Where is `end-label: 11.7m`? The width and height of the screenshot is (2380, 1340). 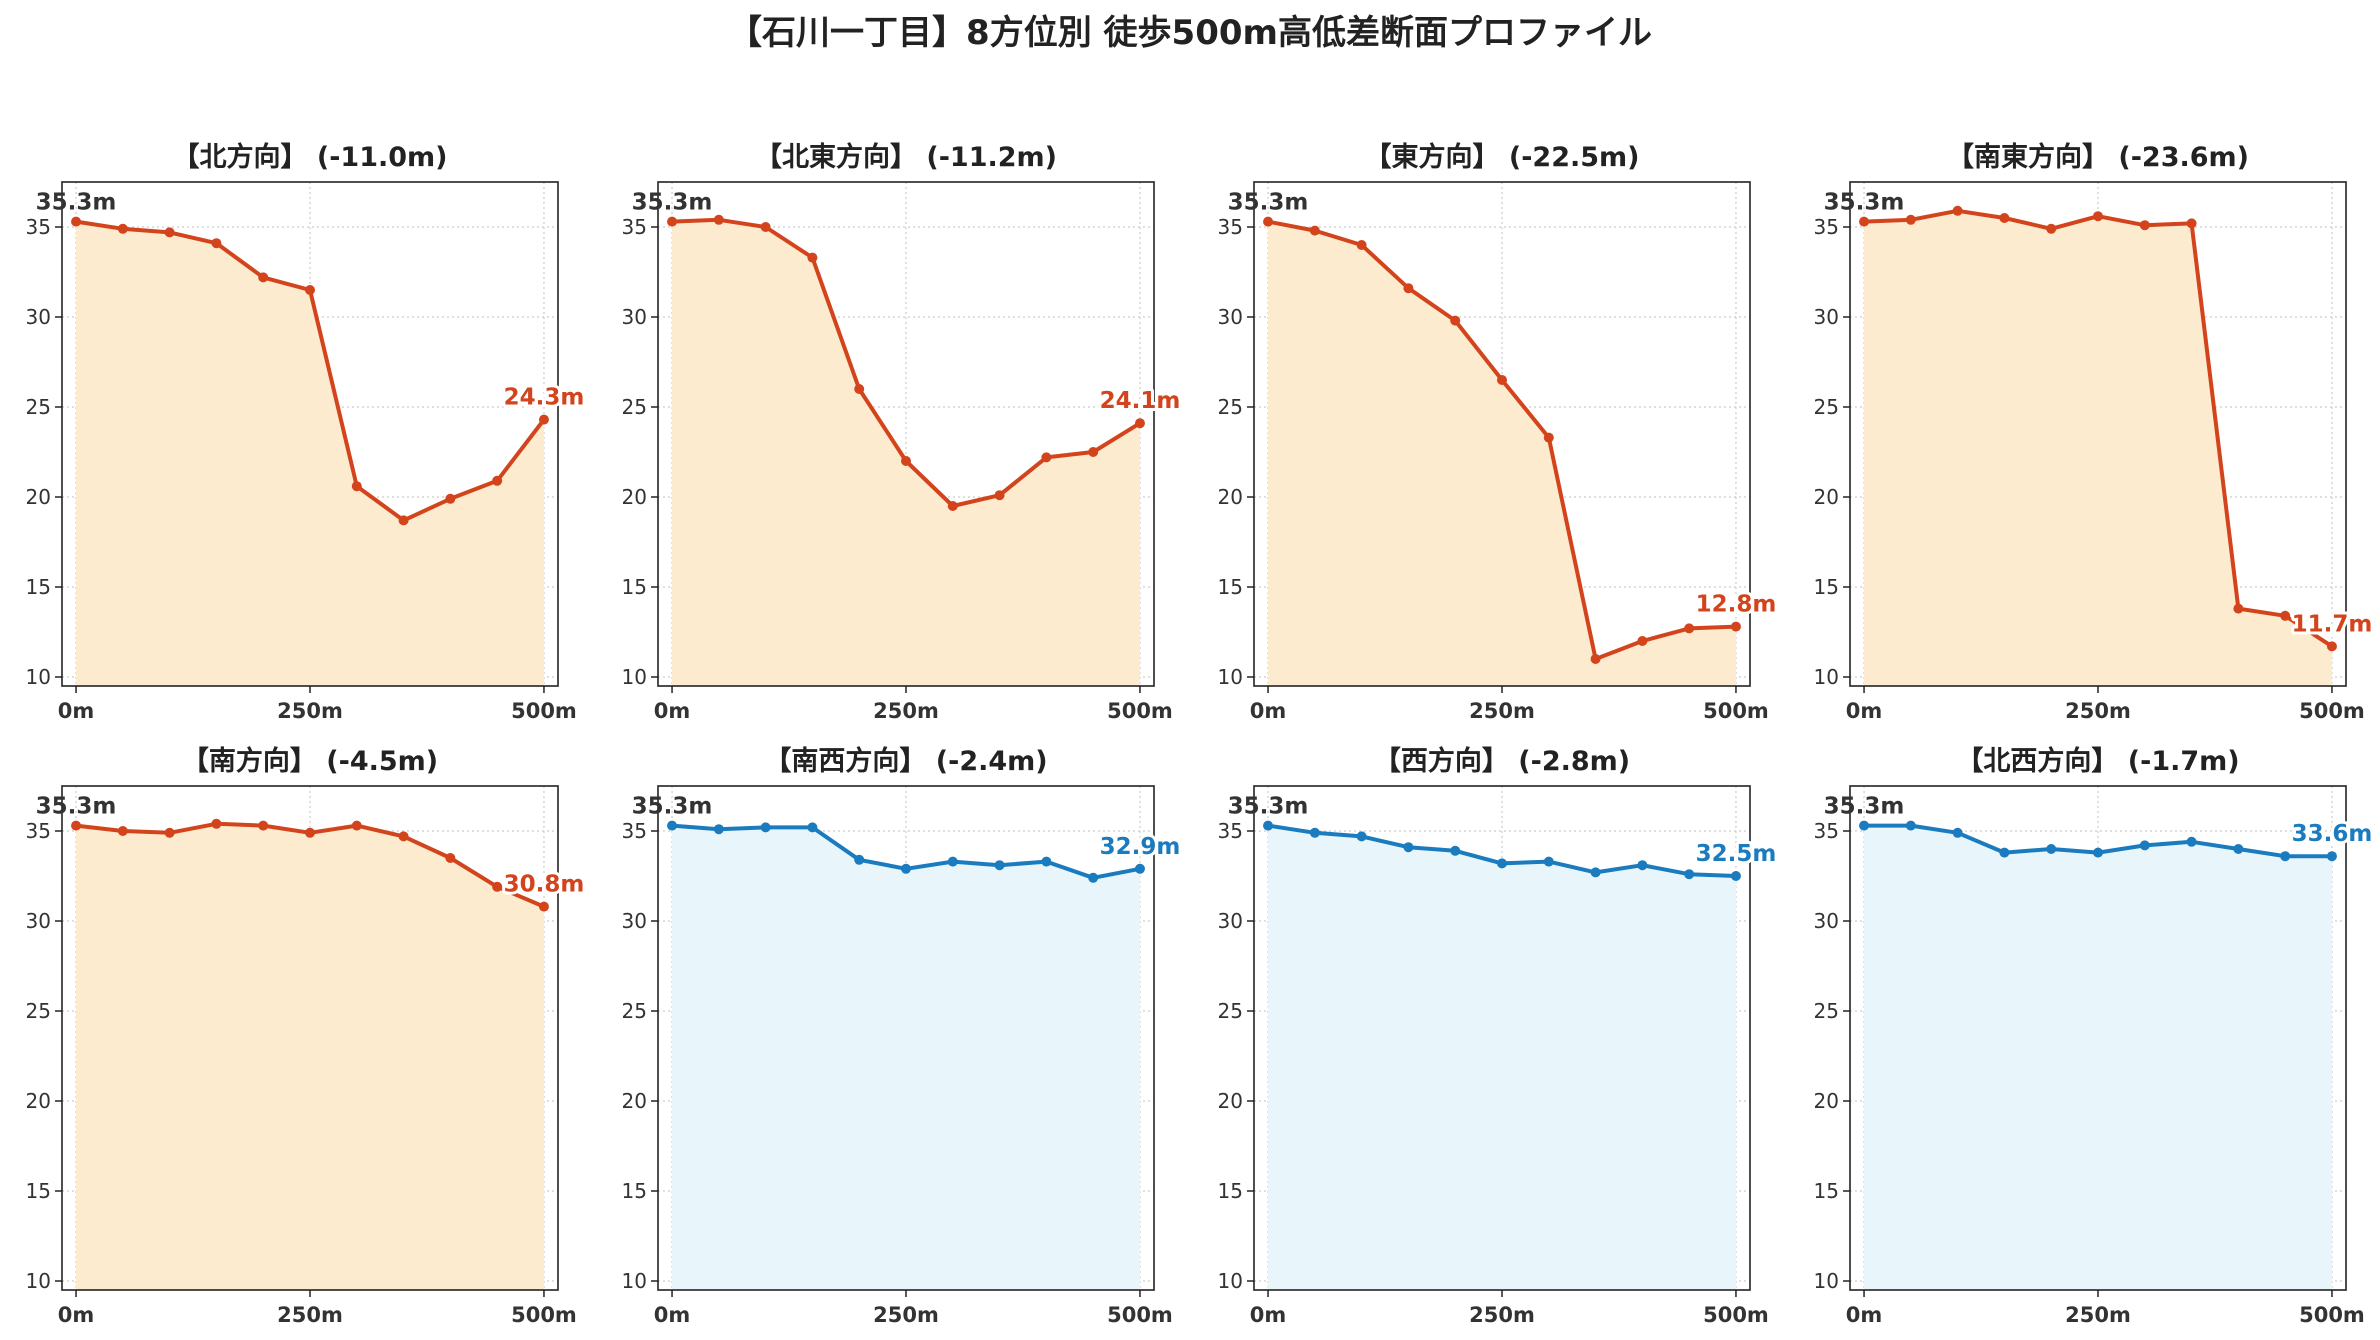 end-label: 11.7m is located at coordinates (2332, 624).